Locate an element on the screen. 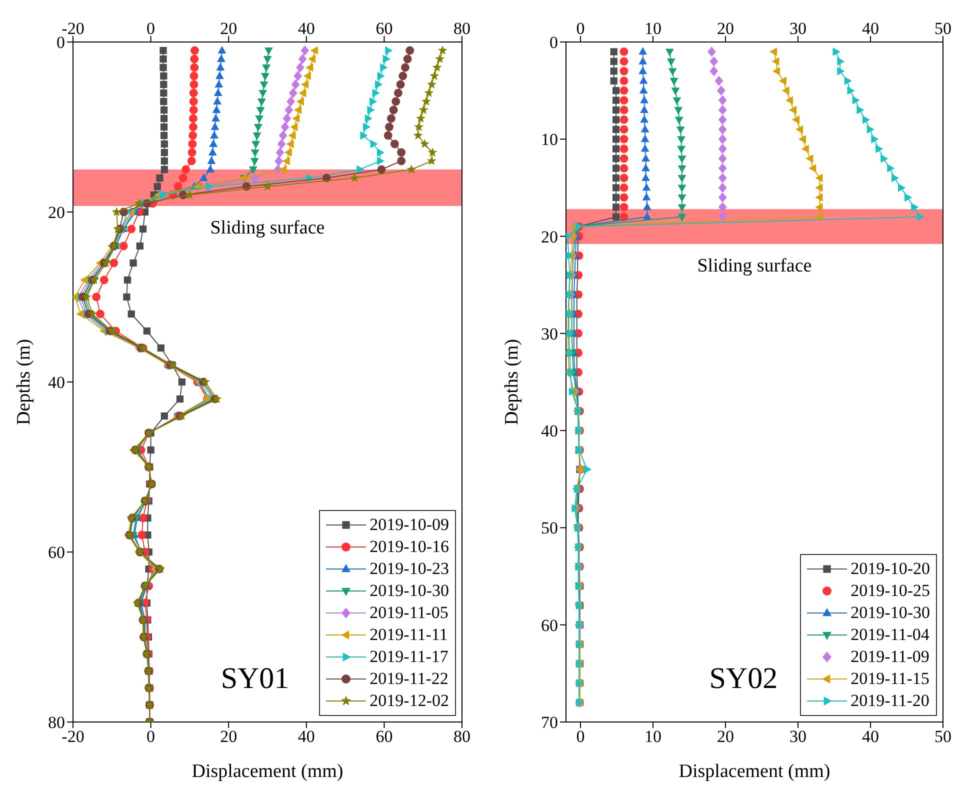 Image resolution: width=965 pixels, height=793 pixels. y-tick-label: 50 is located at coordinates (549, 528).